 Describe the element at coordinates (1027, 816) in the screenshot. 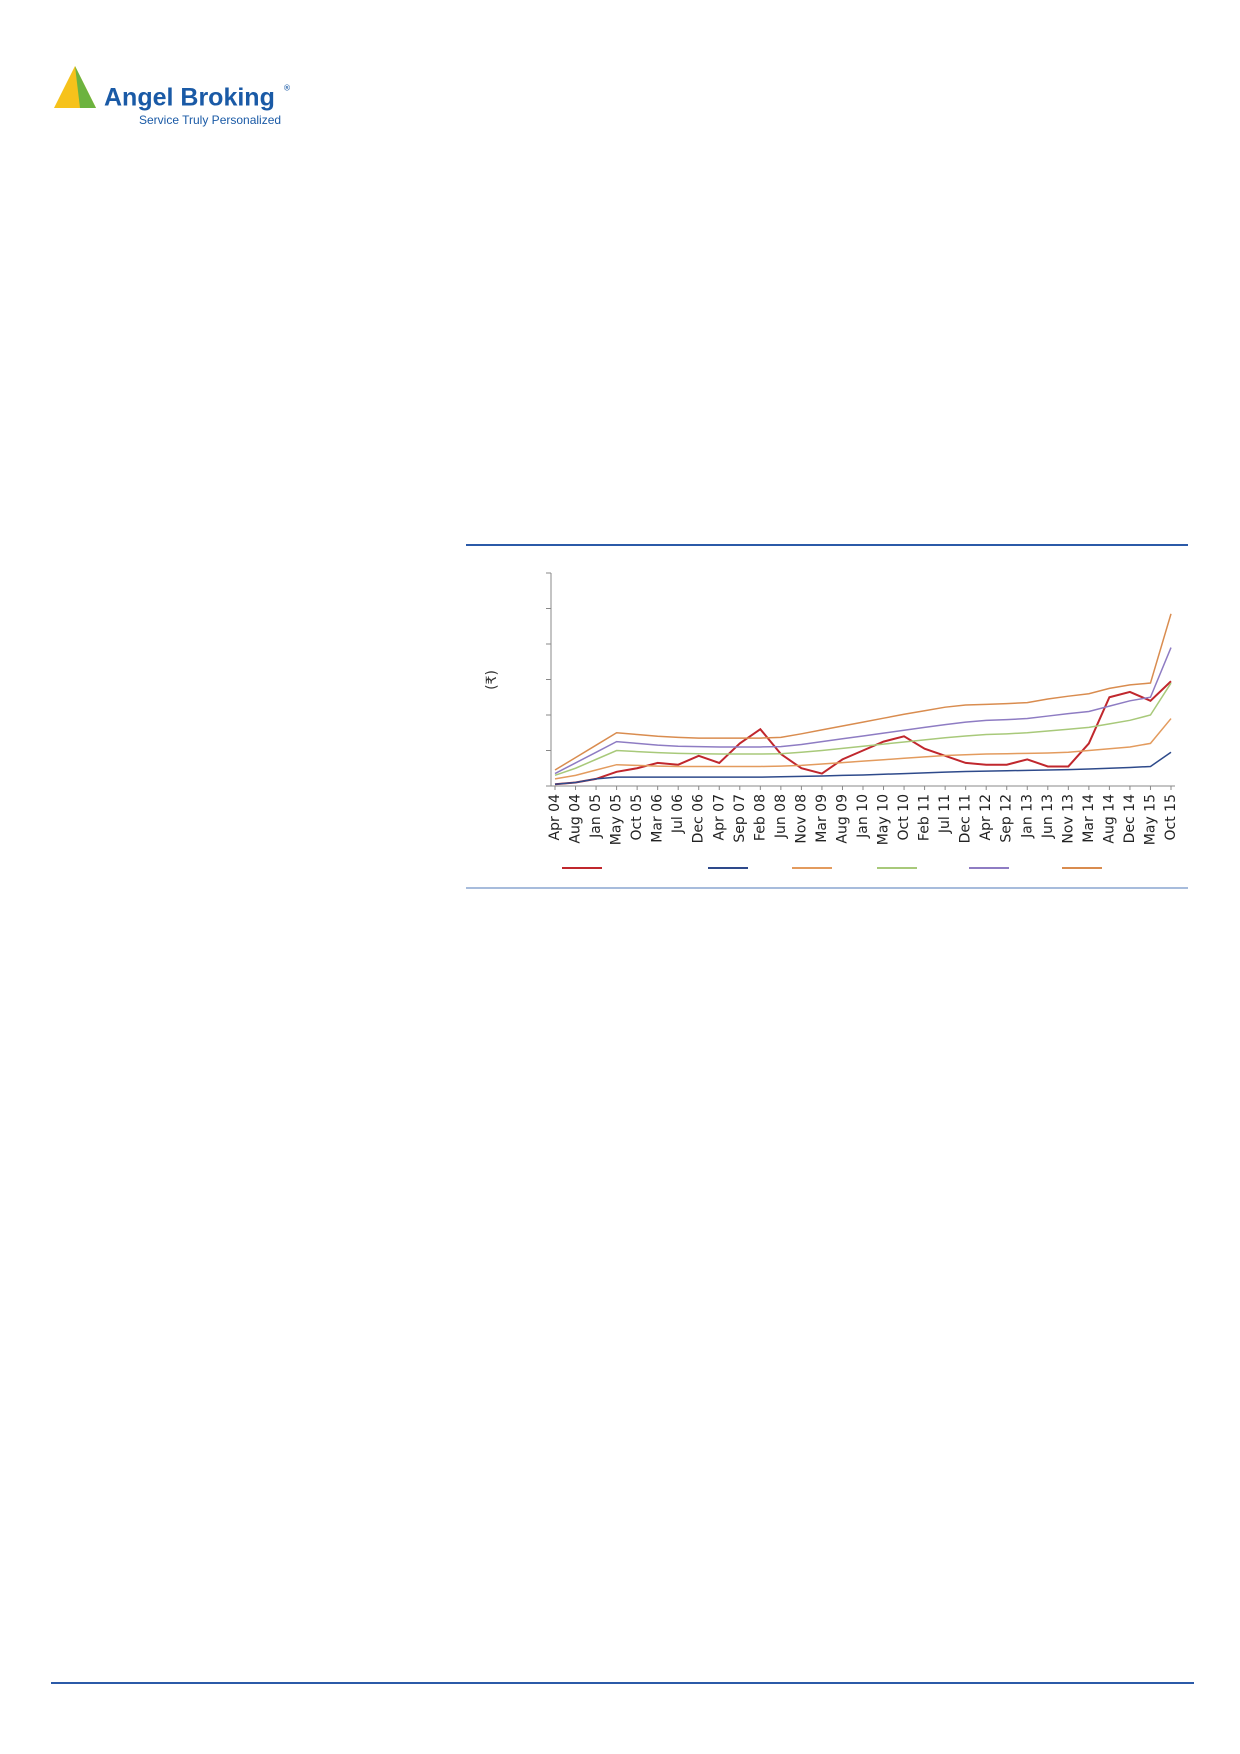

I see `x-tick-label: Jan 13` at that location.